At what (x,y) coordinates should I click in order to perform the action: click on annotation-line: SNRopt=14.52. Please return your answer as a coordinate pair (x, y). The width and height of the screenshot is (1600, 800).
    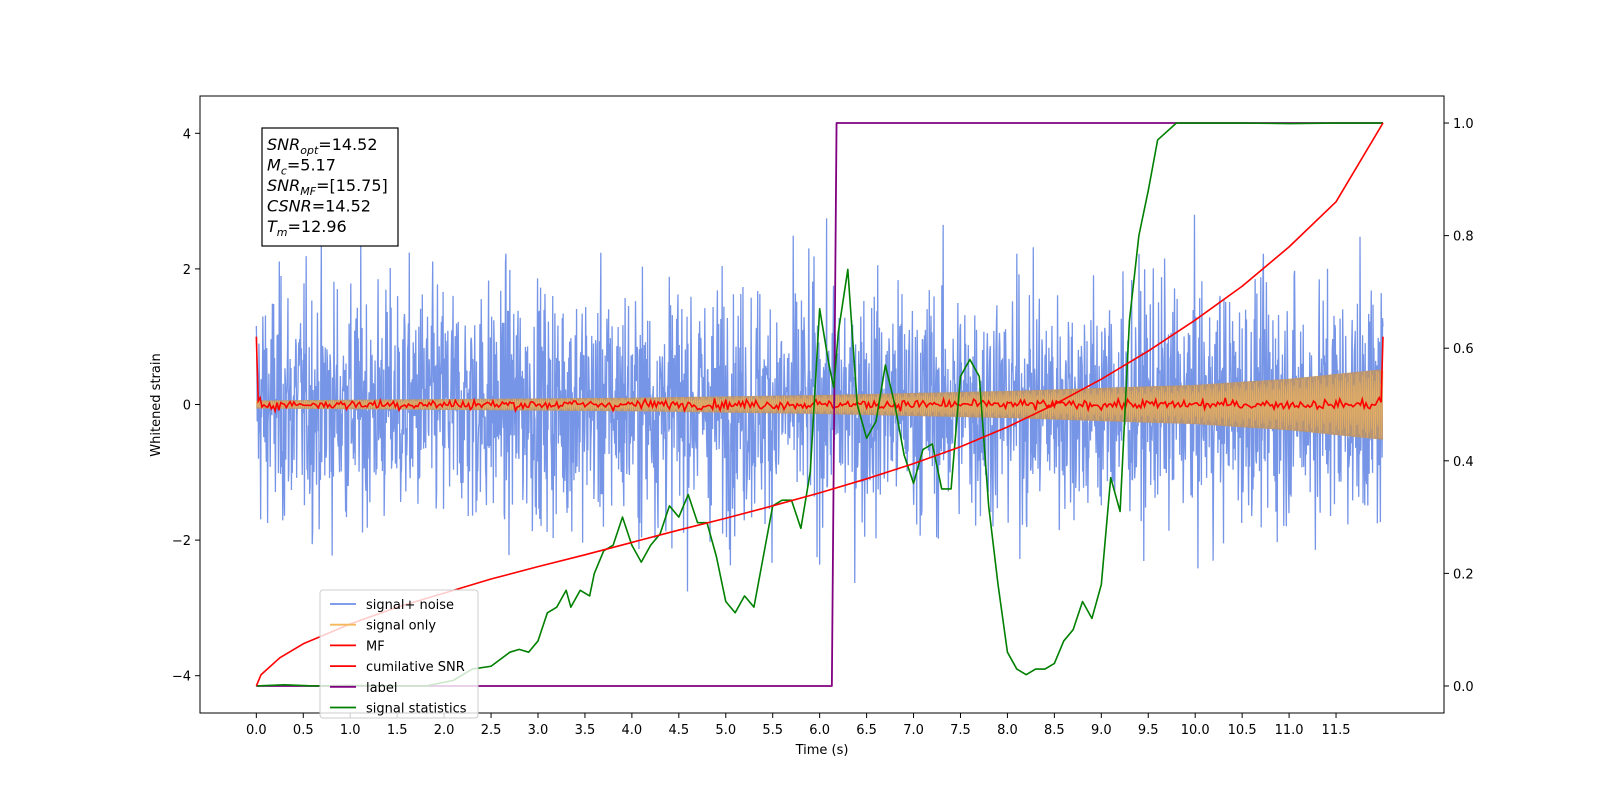
    Looking at the image, I should click on (322, 146).